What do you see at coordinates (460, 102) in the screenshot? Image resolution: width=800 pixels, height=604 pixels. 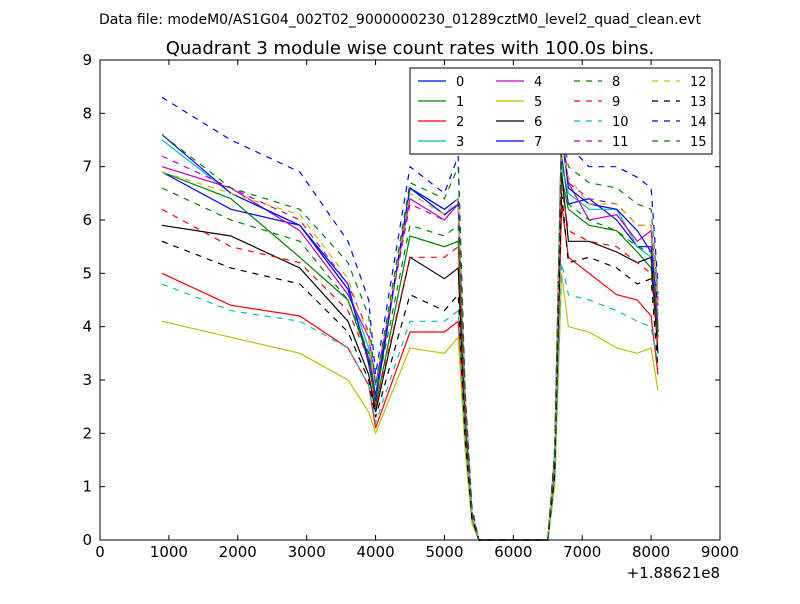 I see `legend-label-1: 1` at bounding box center [460, 102].